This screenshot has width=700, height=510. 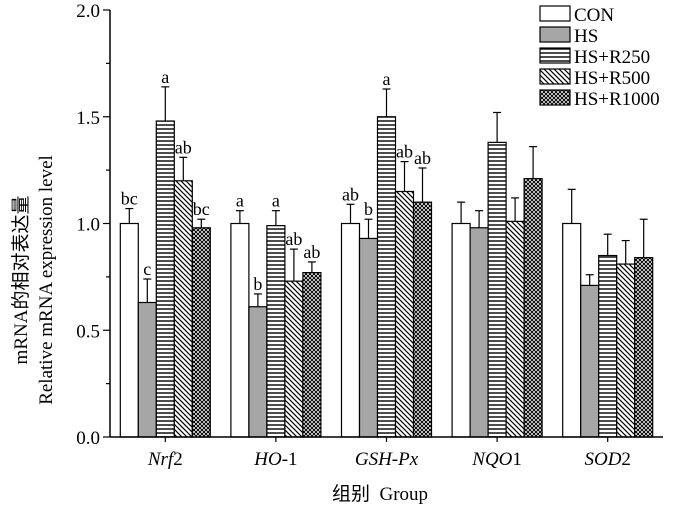 I want to click on legend-label: HS+R250, so click(x=612, y=57).